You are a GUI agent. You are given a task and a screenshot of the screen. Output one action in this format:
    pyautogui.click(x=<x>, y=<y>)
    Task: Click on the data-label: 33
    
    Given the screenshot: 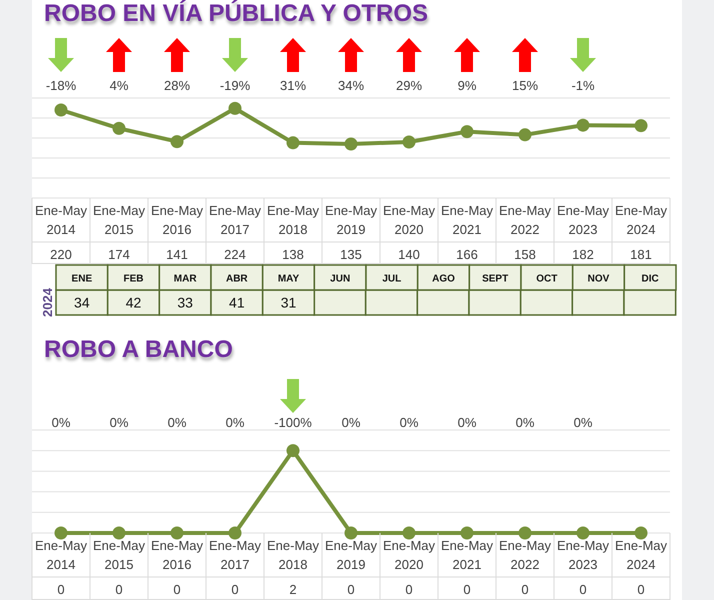 What is the action you would take?
    pyautogui.click(x=185, y=302)
    